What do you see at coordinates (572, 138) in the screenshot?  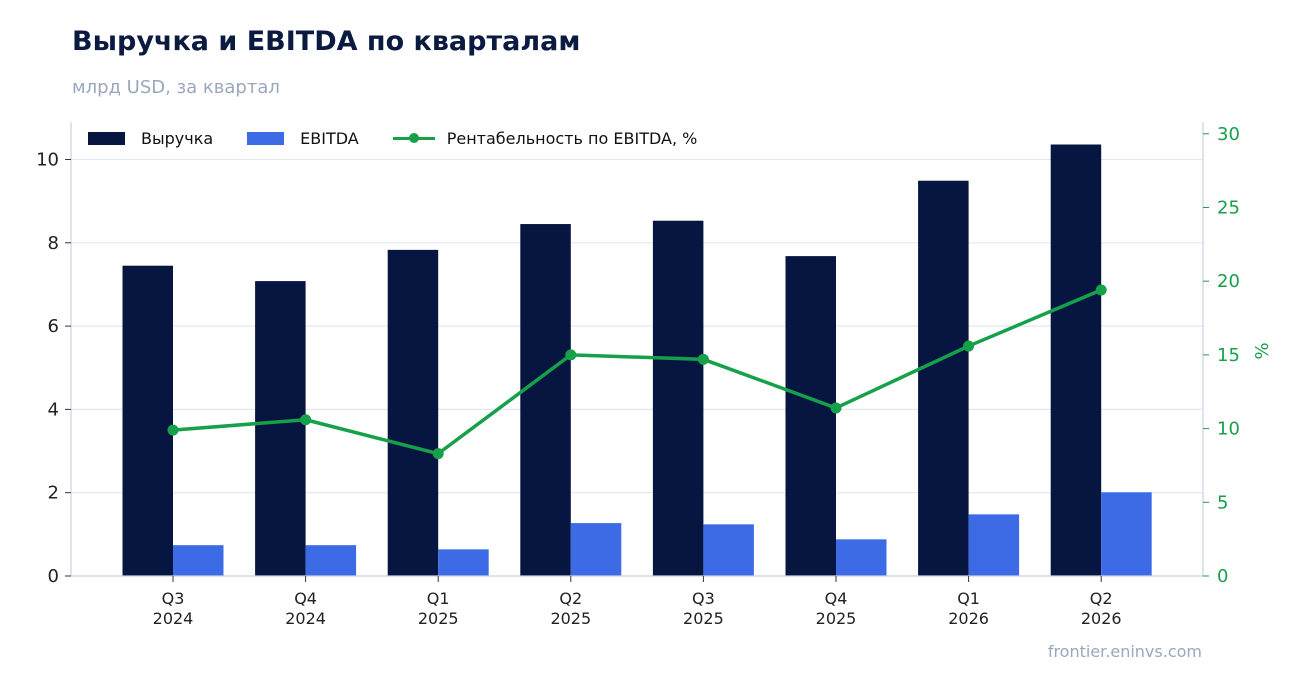 I see `legend-label-margin: Рентабельность по EBITDA, %` at bounding box center [572, 138].